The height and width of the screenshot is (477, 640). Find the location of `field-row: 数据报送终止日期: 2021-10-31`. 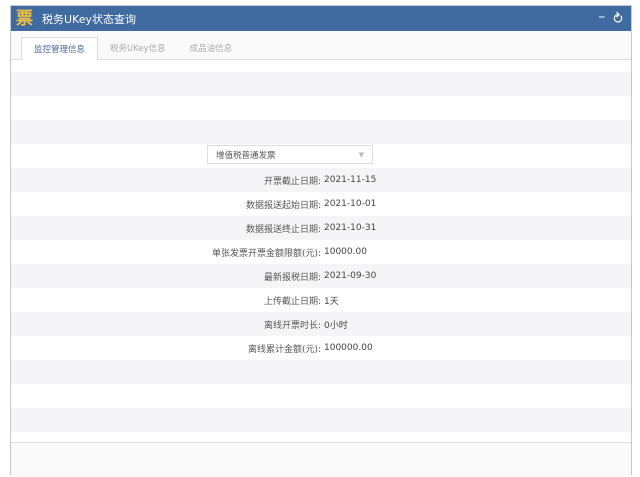

field-row: 数据报送终止日期: 2021-10-31 is located at coordinates (321, 228).